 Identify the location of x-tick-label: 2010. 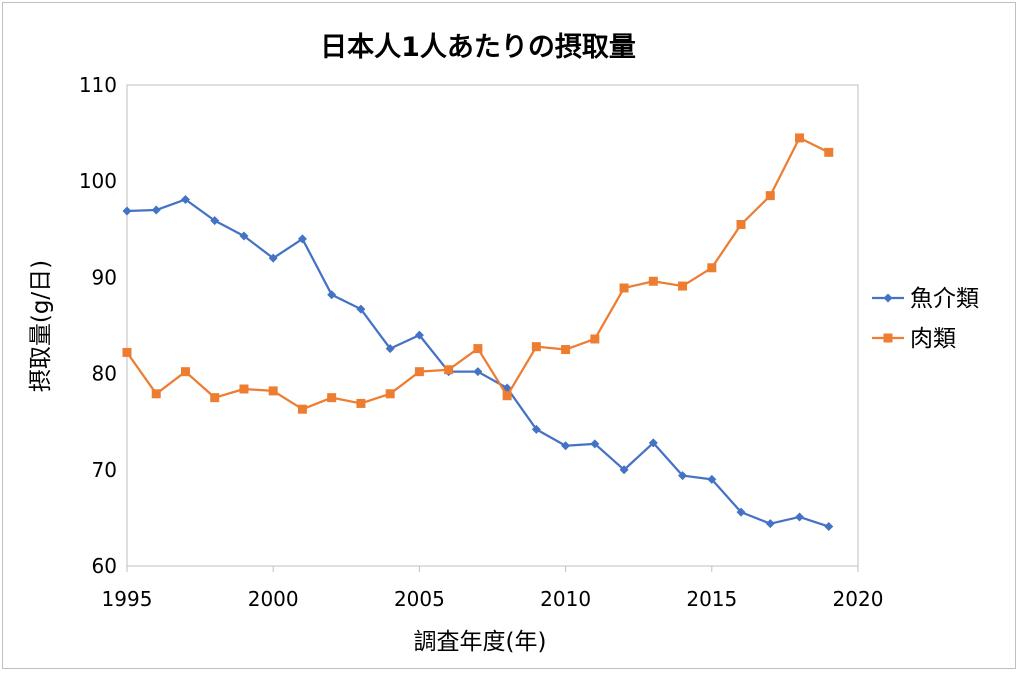
(565, 599).